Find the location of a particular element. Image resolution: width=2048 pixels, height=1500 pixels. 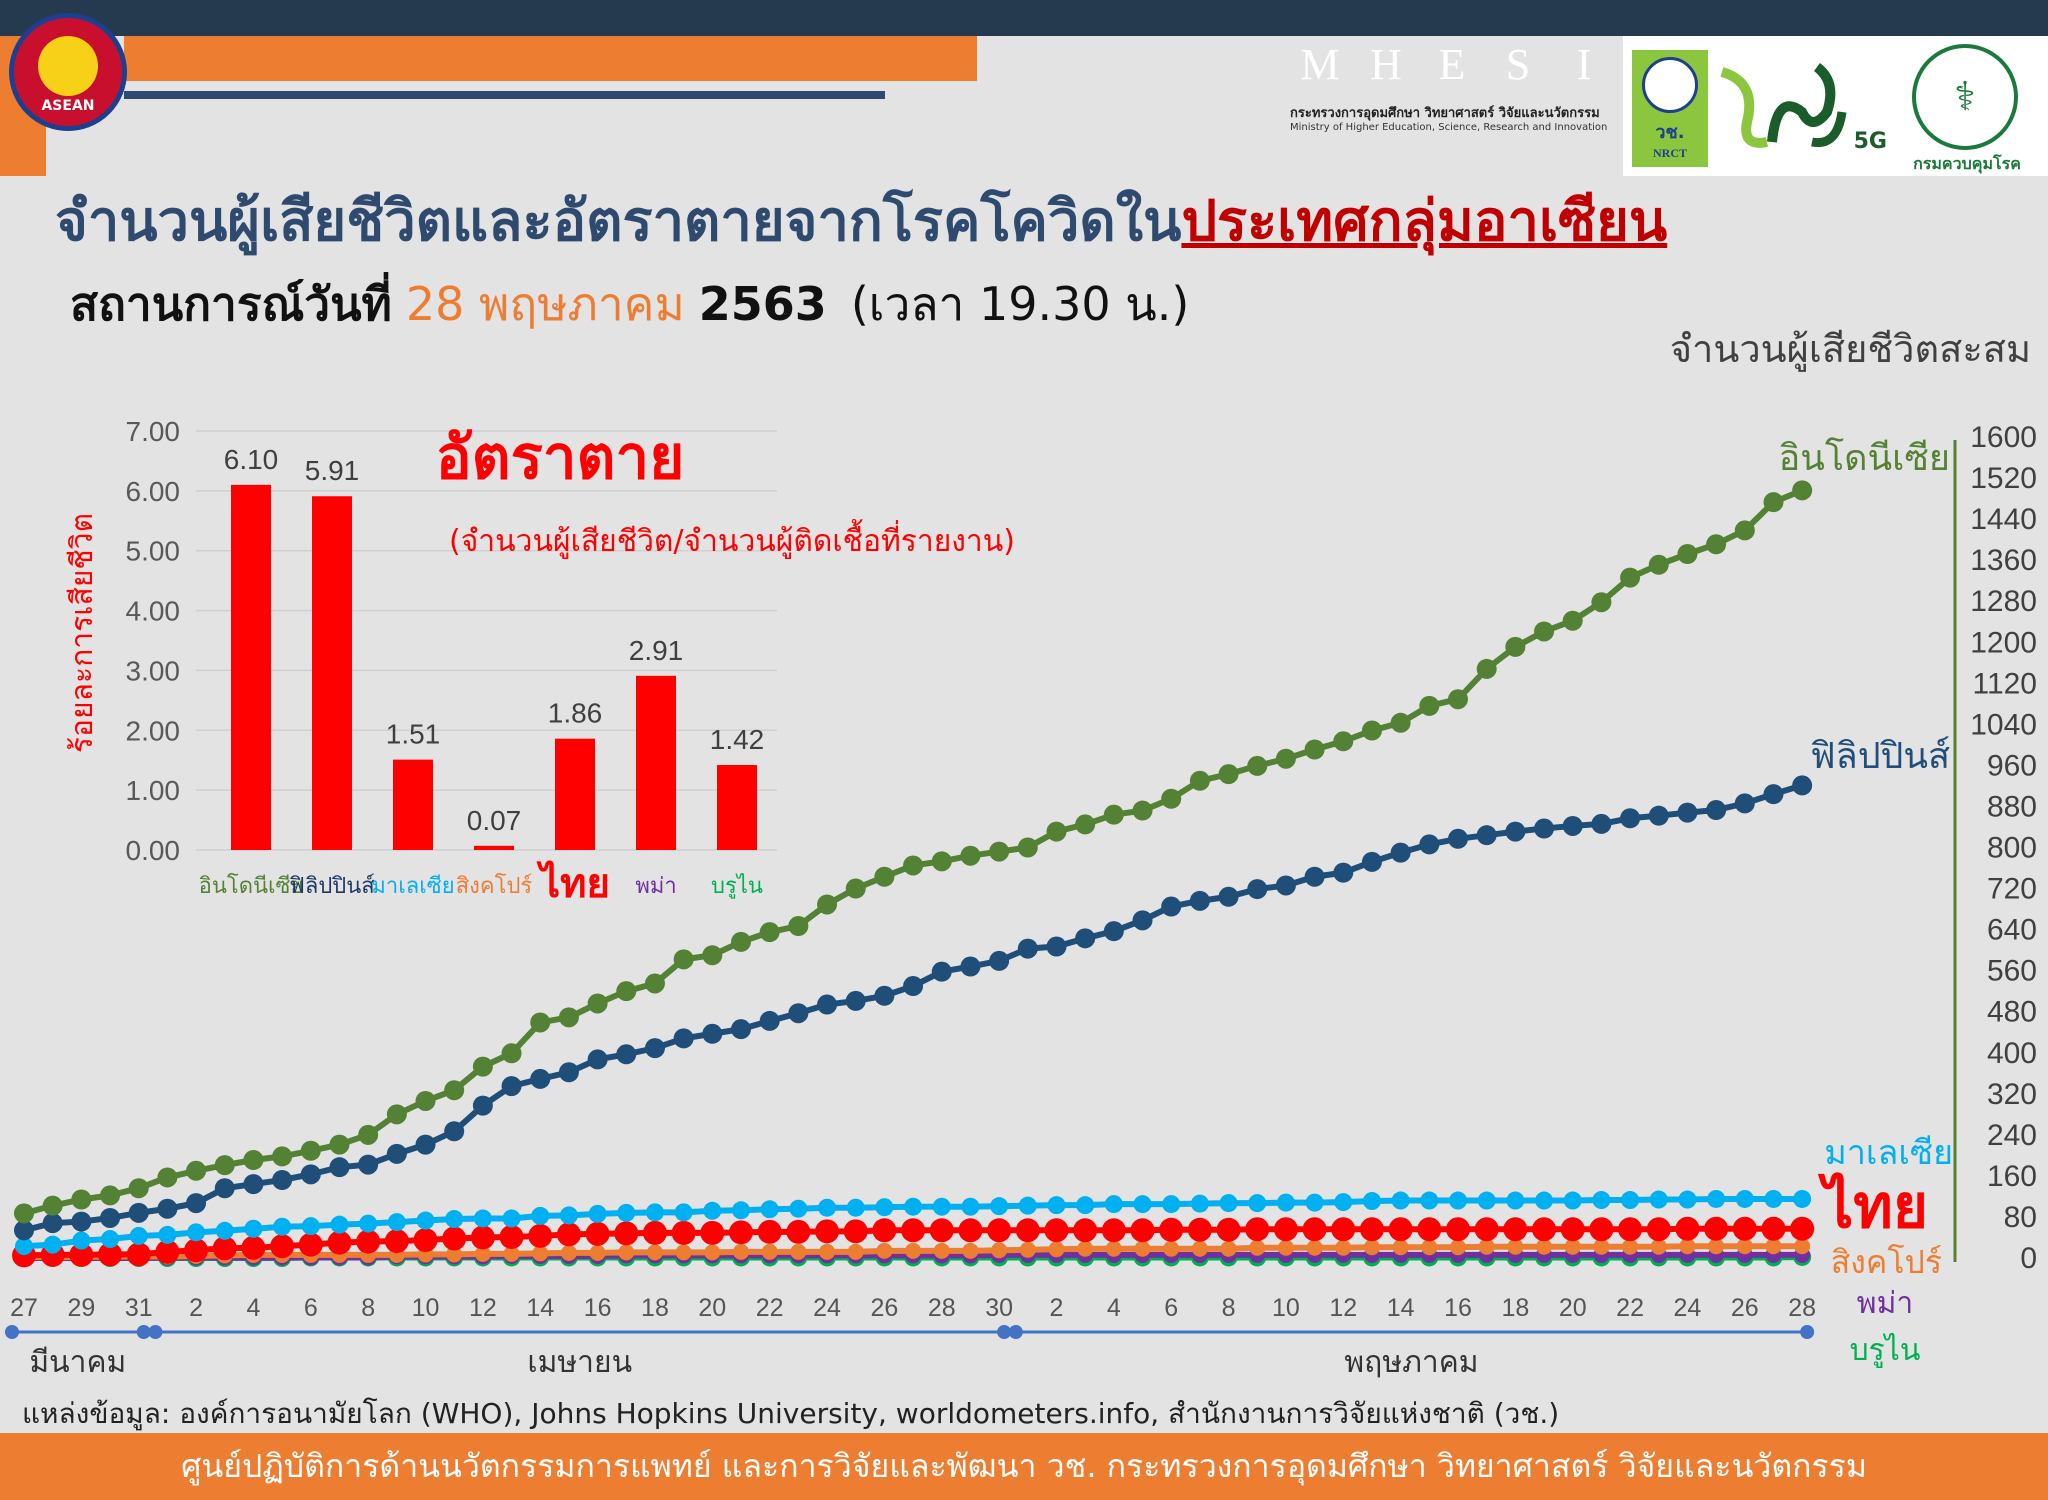

mhesi-logo-i: I is located at coordinates (1584, 64).